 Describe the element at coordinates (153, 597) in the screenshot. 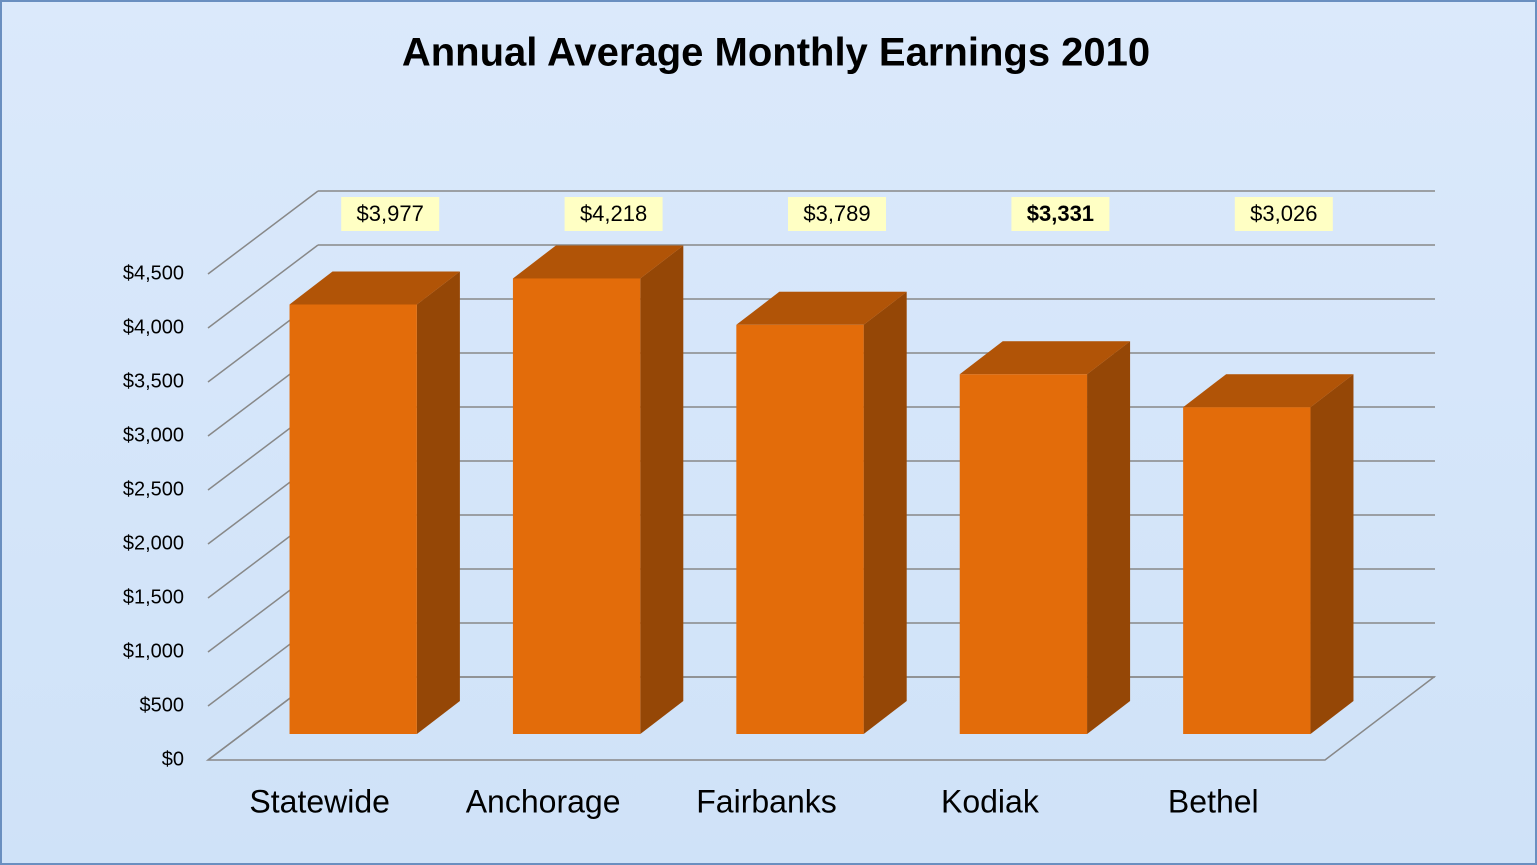

I see `y-tick-label: $1,500` at that location.